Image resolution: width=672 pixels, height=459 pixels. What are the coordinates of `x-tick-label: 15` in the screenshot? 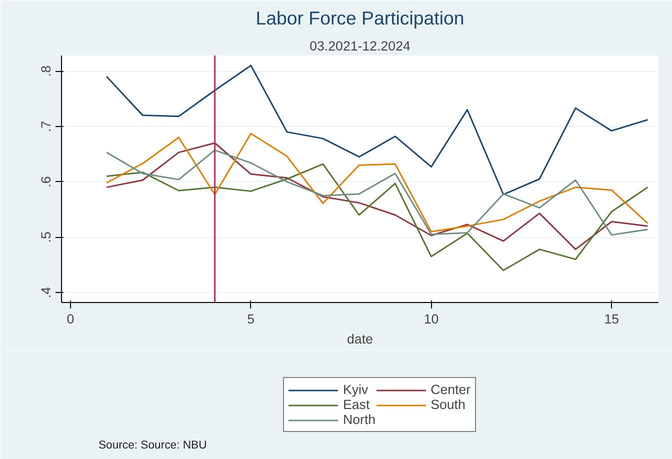 It's located at (612, 319).